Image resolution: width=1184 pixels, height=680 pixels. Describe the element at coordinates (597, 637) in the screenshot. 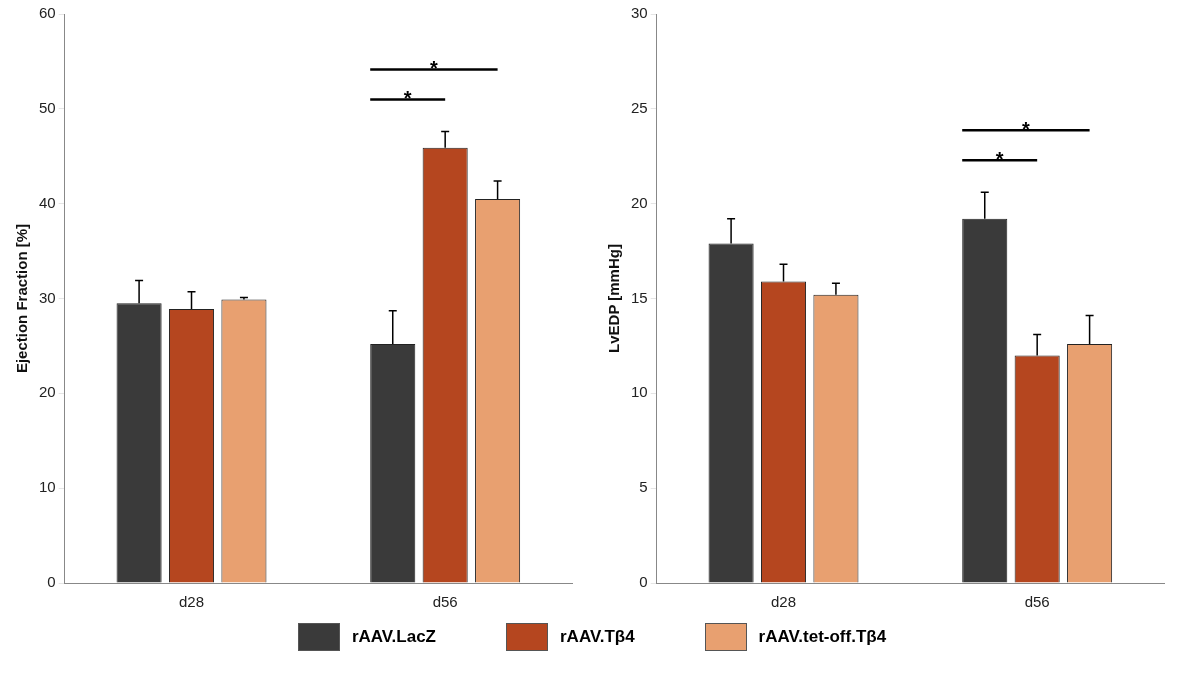

I see `legend-label: rAAV.Tβ4` at that location.